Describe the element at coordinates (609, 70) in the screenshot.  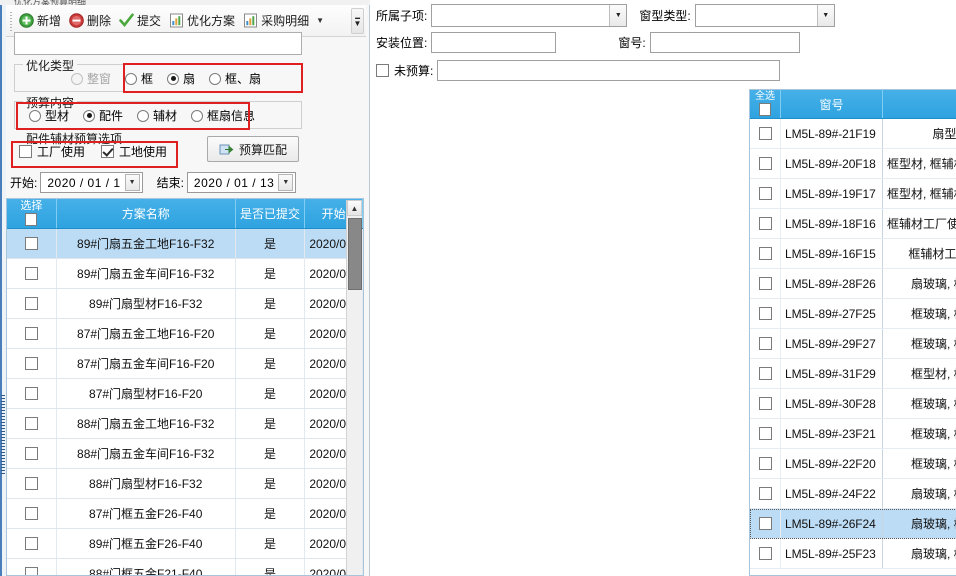
I see `unbudgeted-input` at that location.